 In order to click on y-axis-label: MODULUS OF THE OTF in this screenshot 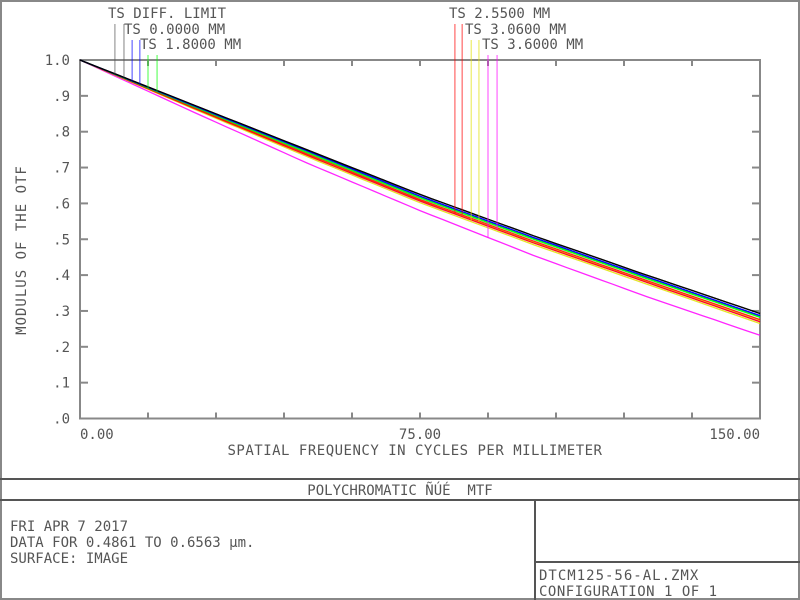, I will do `click(22, 250)`.